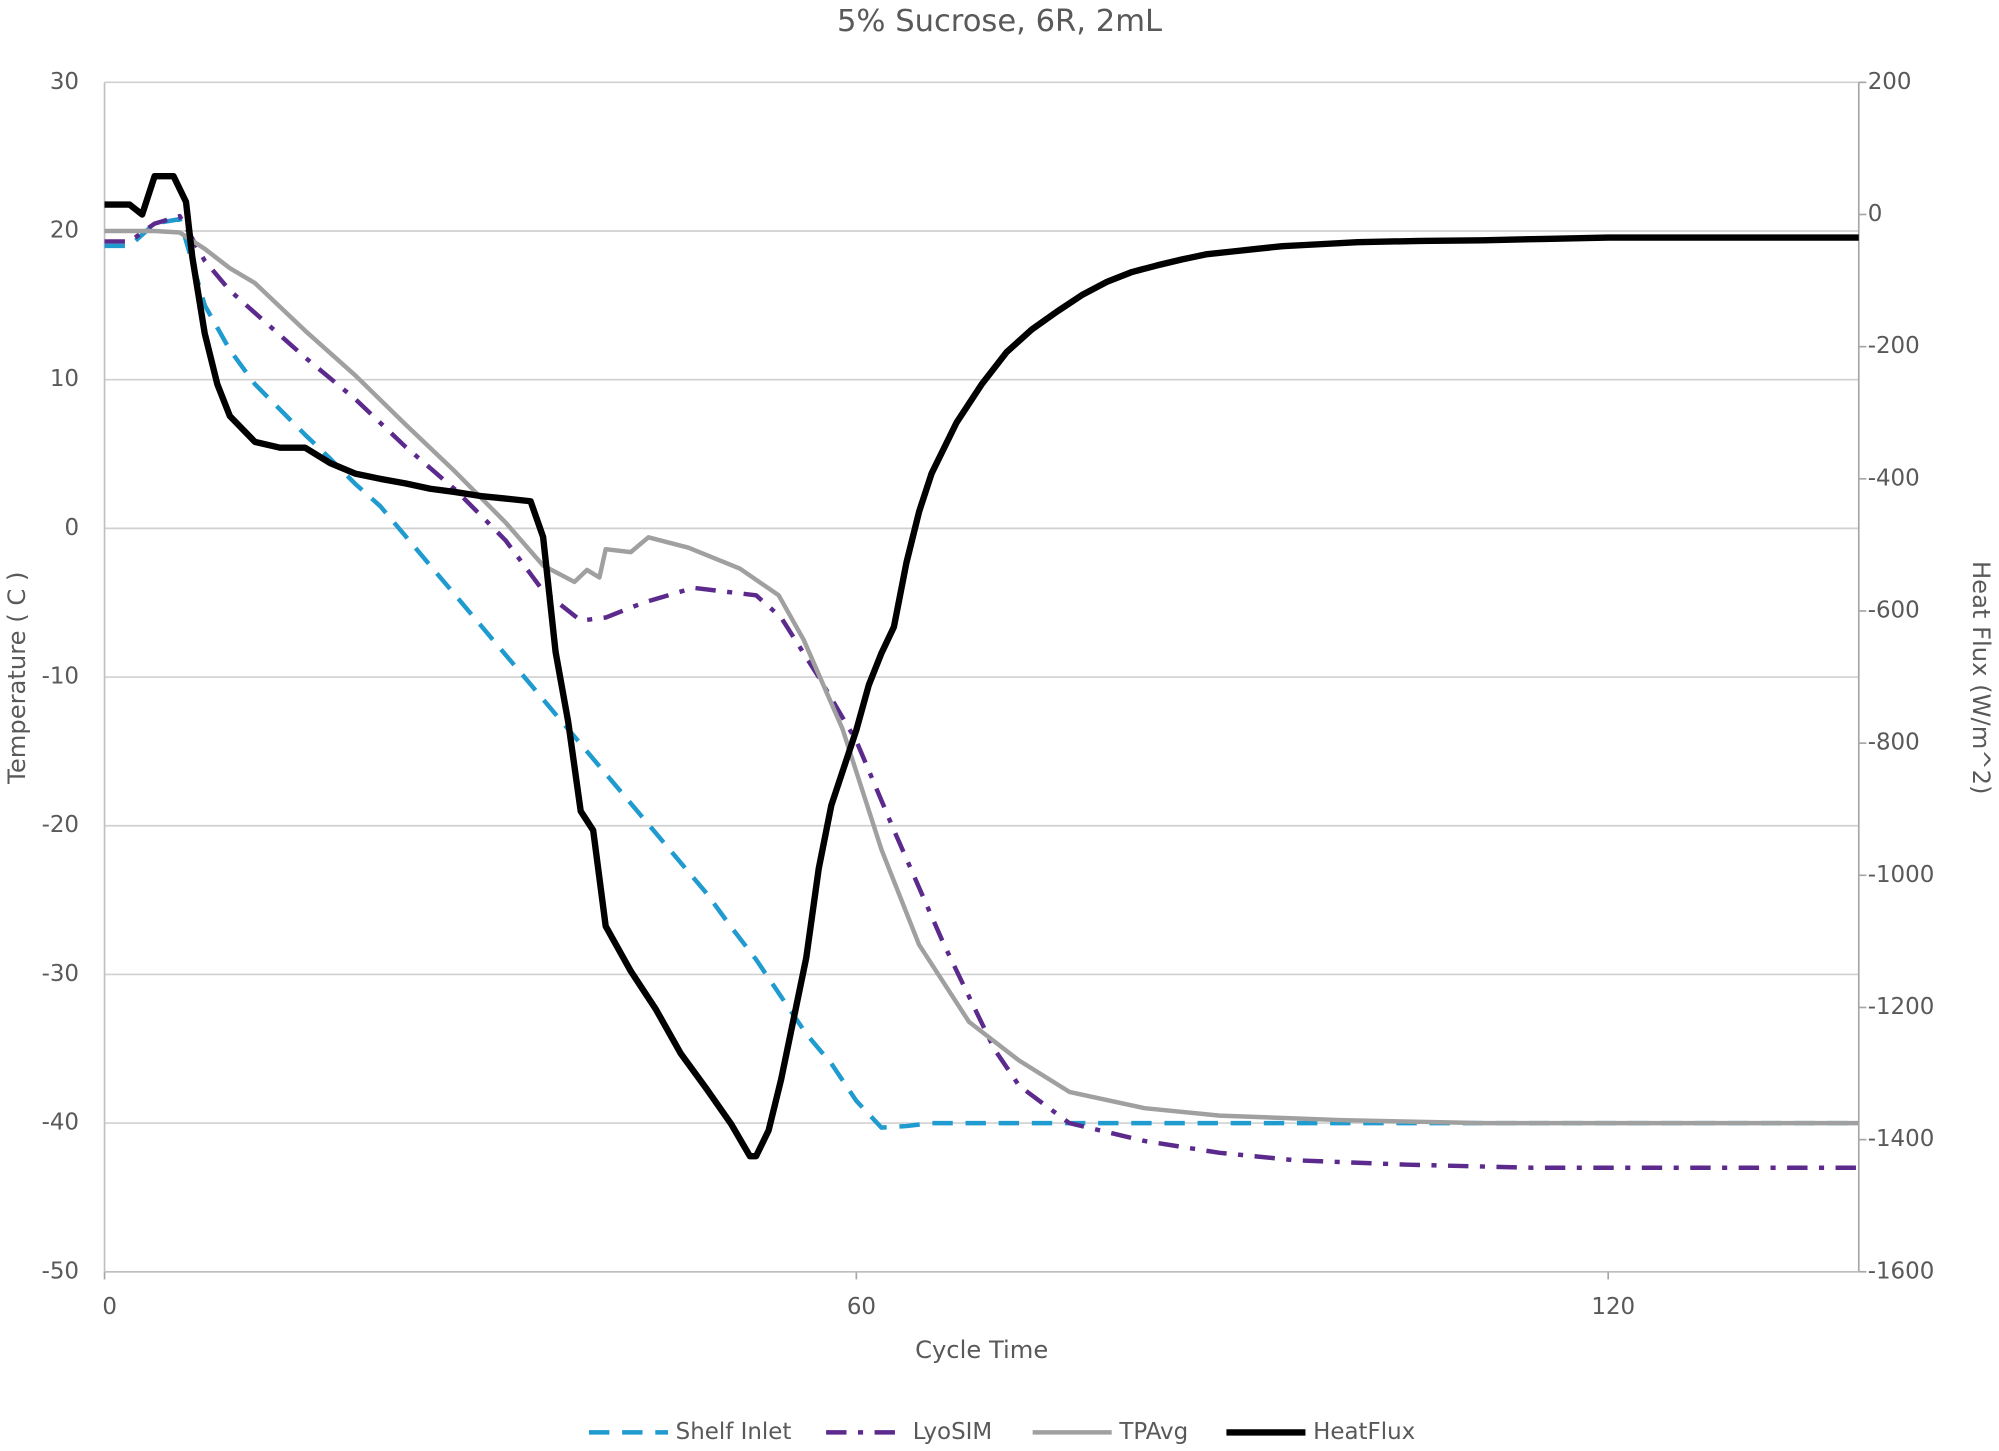 The width and height of the screenshot is (1999, 1451). I want to click on legend-label: HeatFlux, so click(1364, 1432).